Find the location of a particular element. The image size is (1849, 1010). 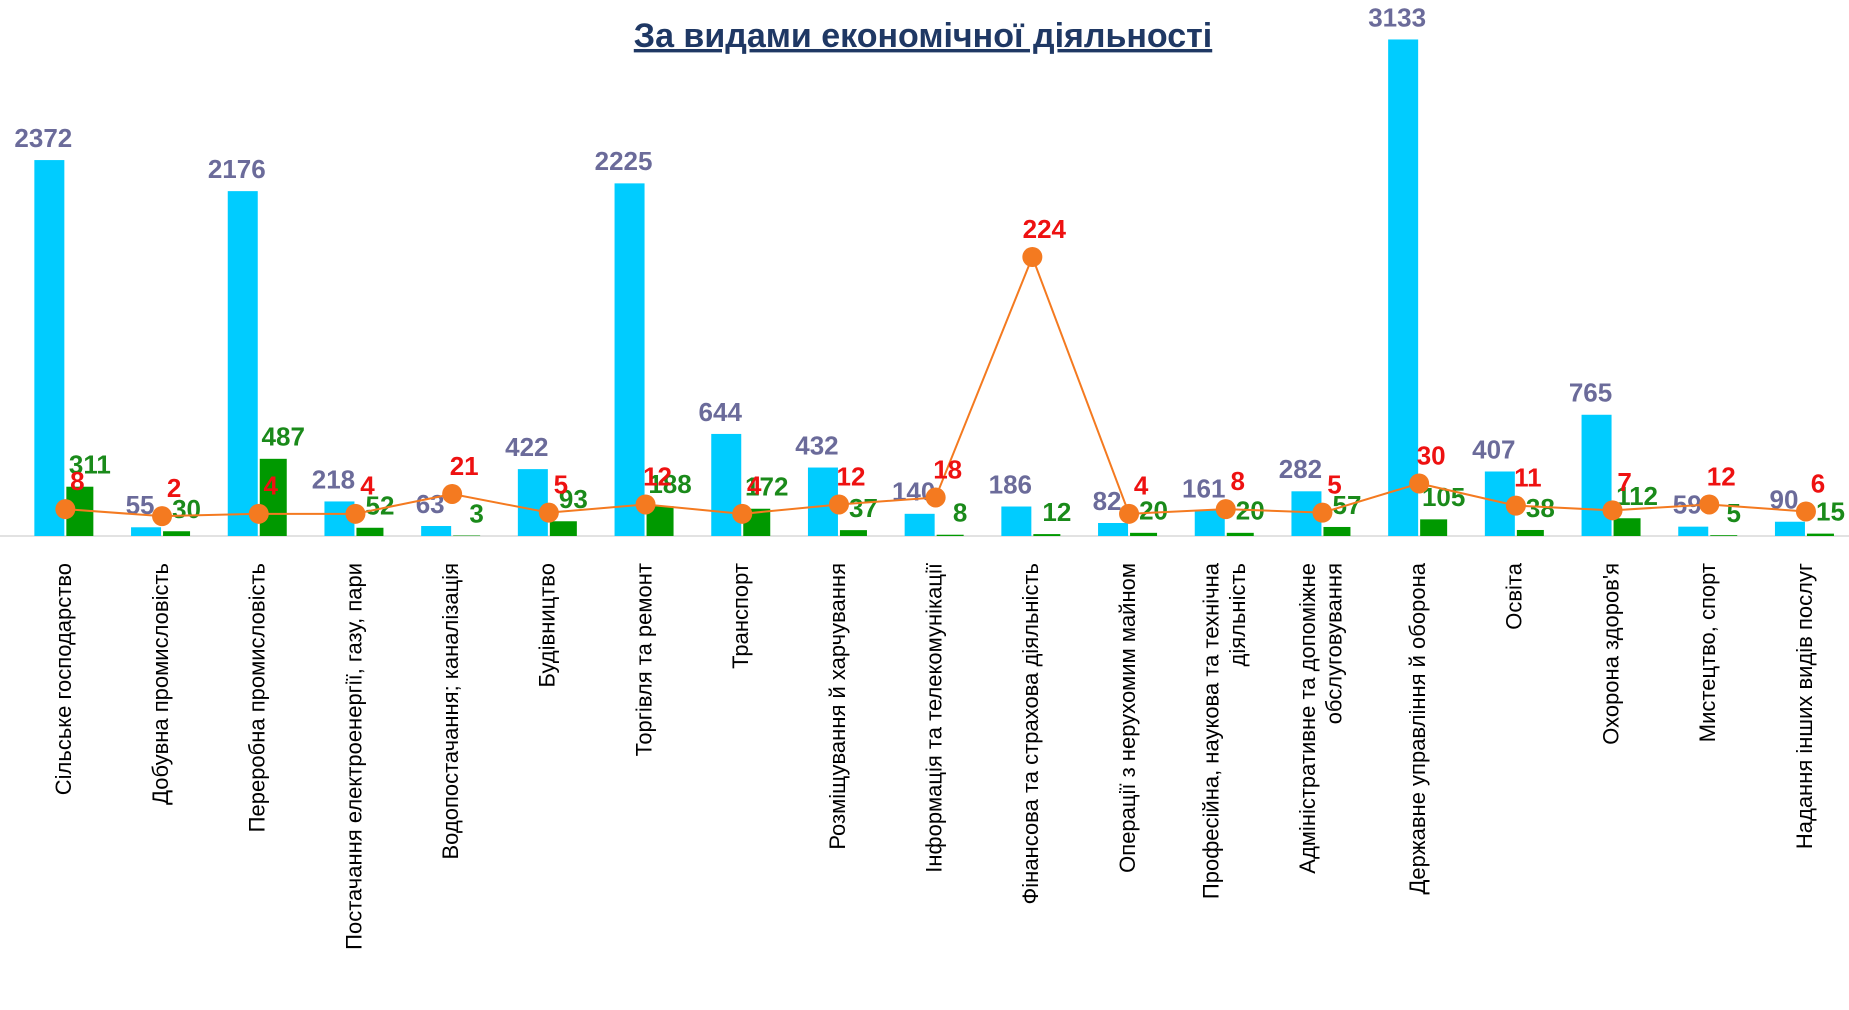

value-label: 82 is located at coordinates (1107, 501).